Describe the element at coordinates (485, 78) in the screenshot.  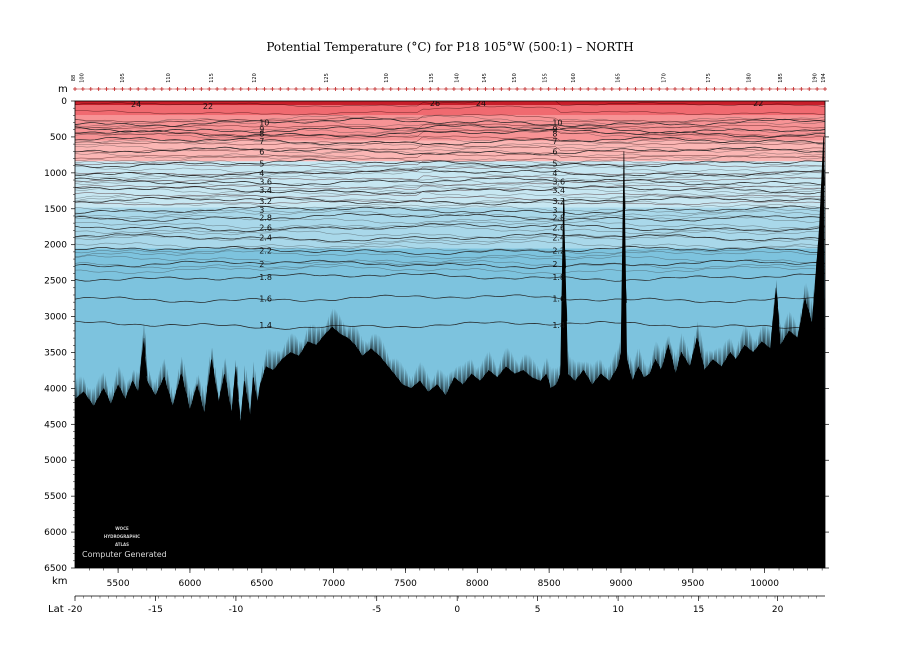
I see `station-label: 145` at that location.